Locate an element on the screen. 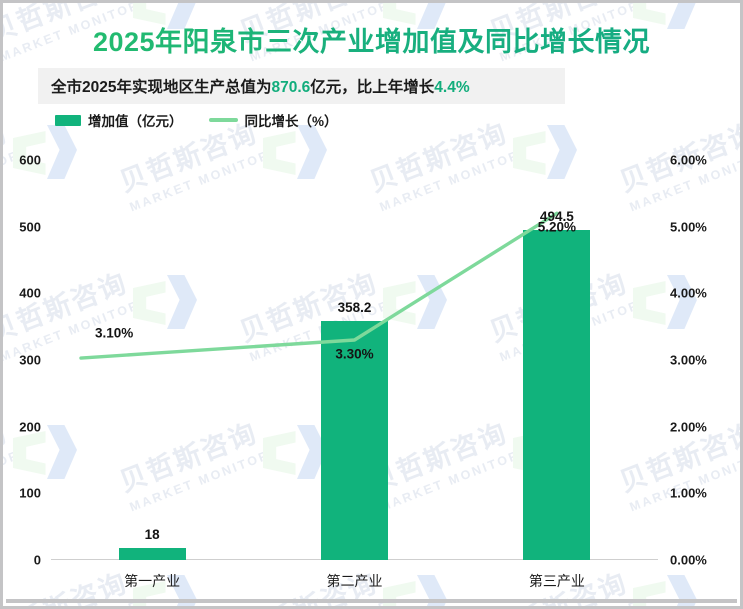  y-axis-left-tick-label: 600 is located at coordinates (30, 160).